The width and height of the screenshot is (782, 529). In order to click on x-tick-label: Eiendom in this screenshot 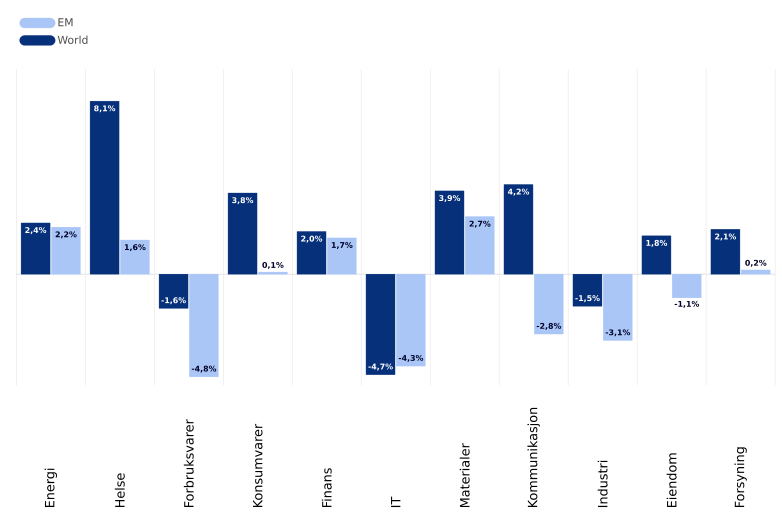, I will do `click(671, 481)`.